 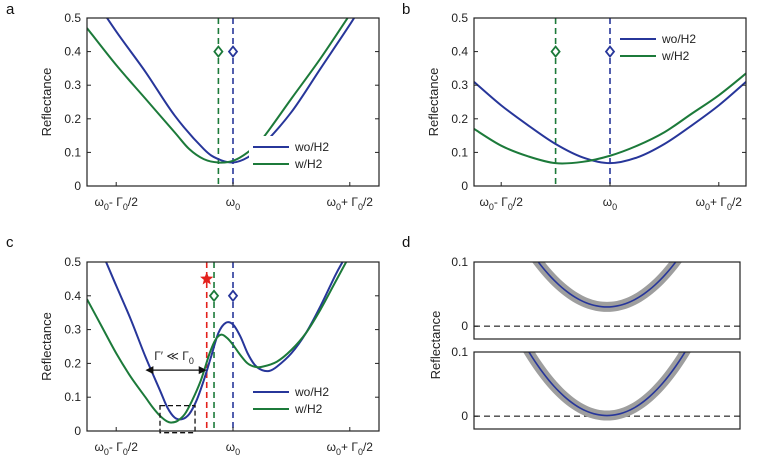 I want to click on axes-frame-d1, so click(x=607, y=390).